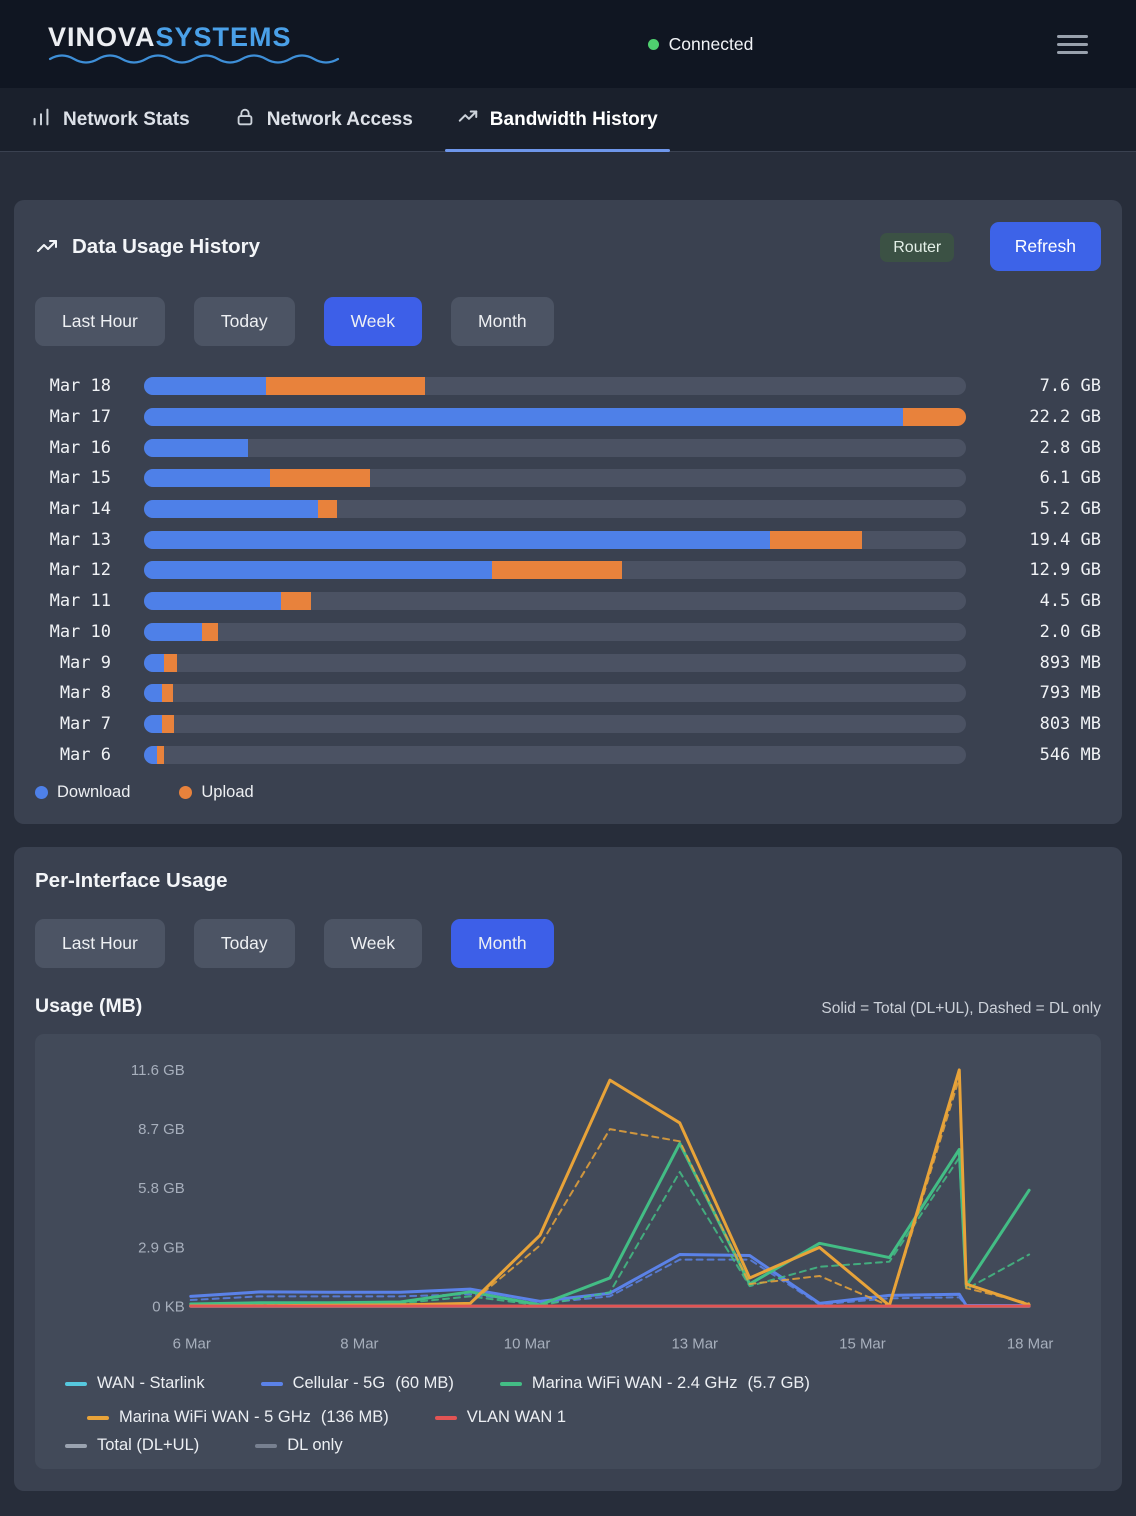  What do you see at coordinates (568, 321) in the screenshot?
I see `usage-history-range-buttons: Last Hour Today Week Month` at bounding box center [568, 321].